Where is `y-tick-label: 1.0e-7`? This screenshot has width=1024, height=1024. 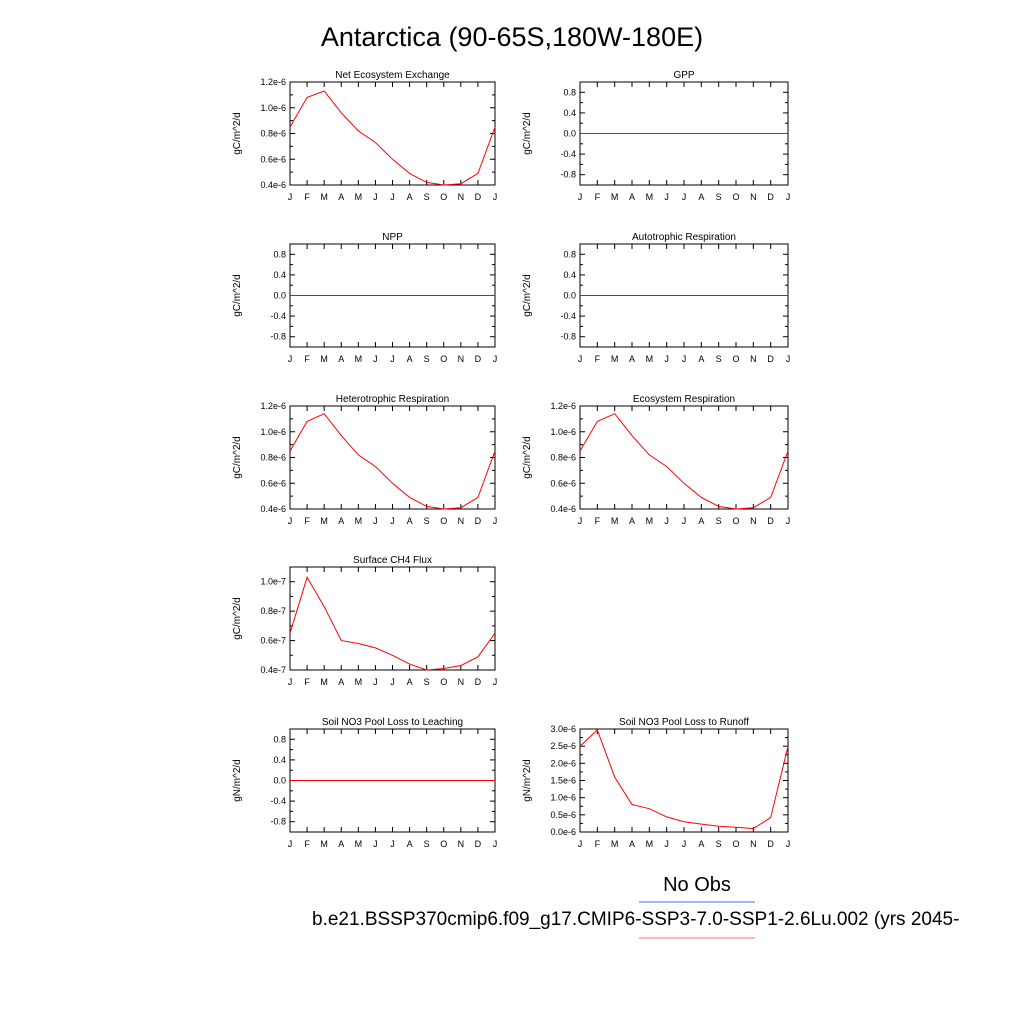 y-tick-label: 1.0e-7 is located at coordinates (273, 582).